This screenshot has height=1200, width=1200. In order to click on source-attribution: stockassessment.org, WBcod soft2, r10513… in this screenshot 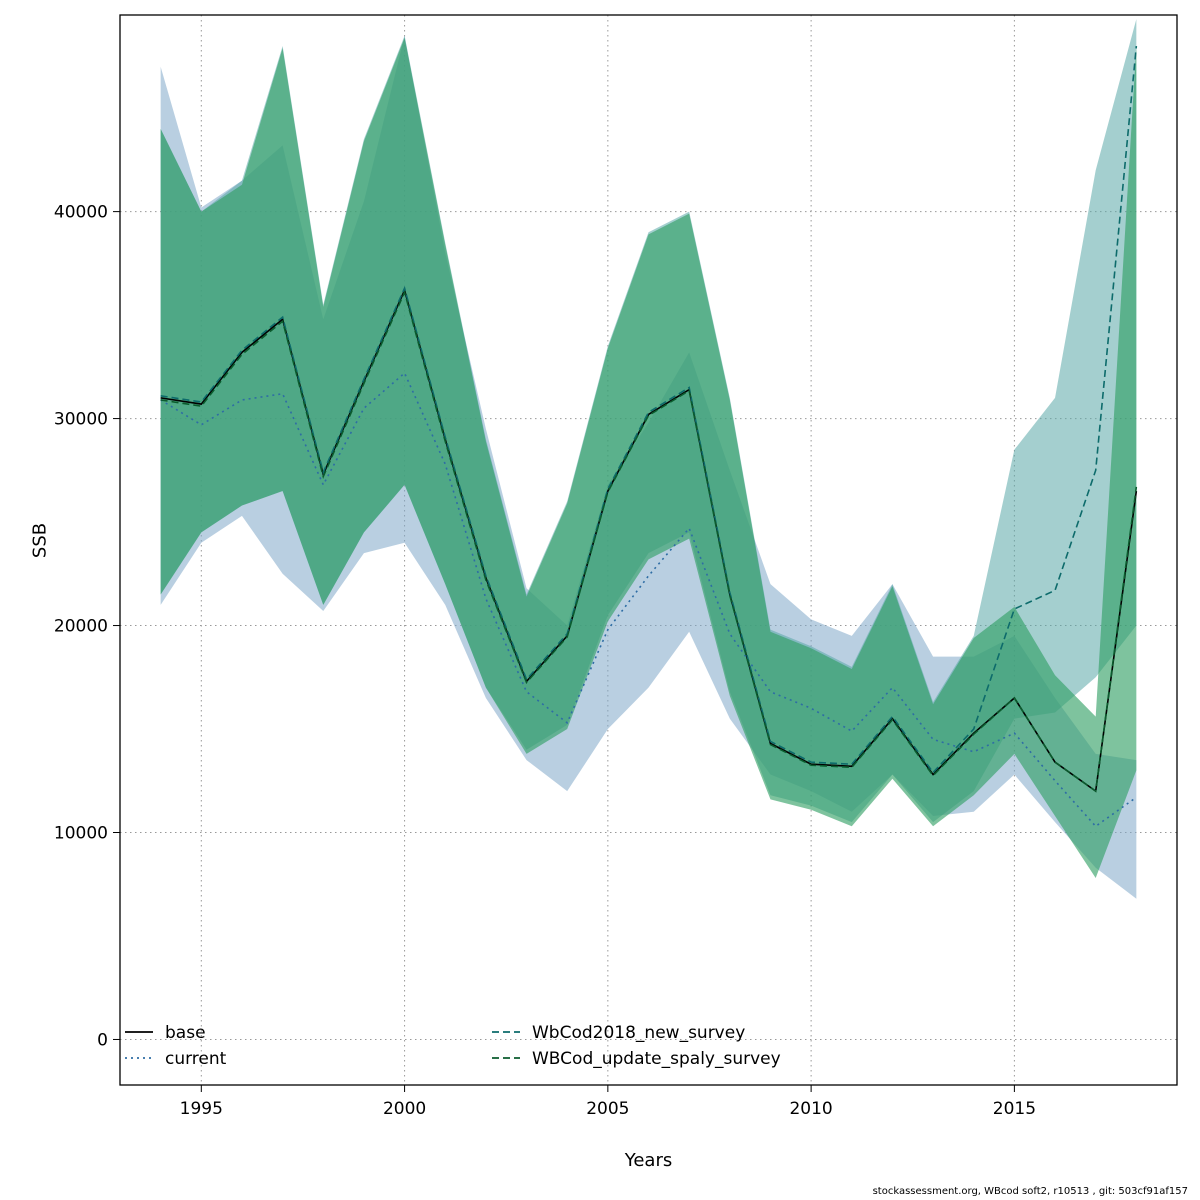, I will do `click(1030, 1191)`.